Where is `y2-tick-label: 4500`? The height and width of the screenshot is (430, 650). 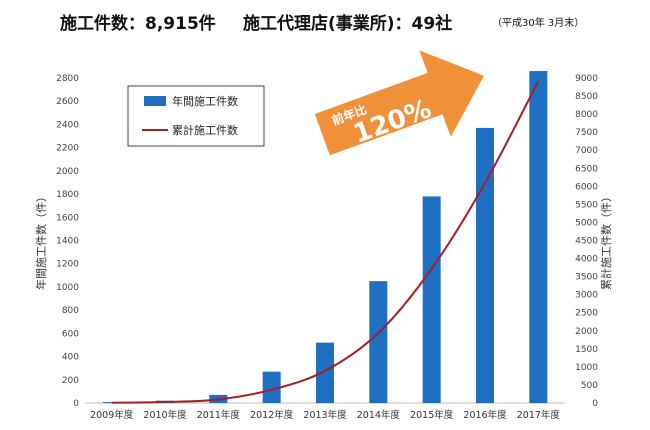 y2-tick-label: 4500 is located at coordinates (586, 242).